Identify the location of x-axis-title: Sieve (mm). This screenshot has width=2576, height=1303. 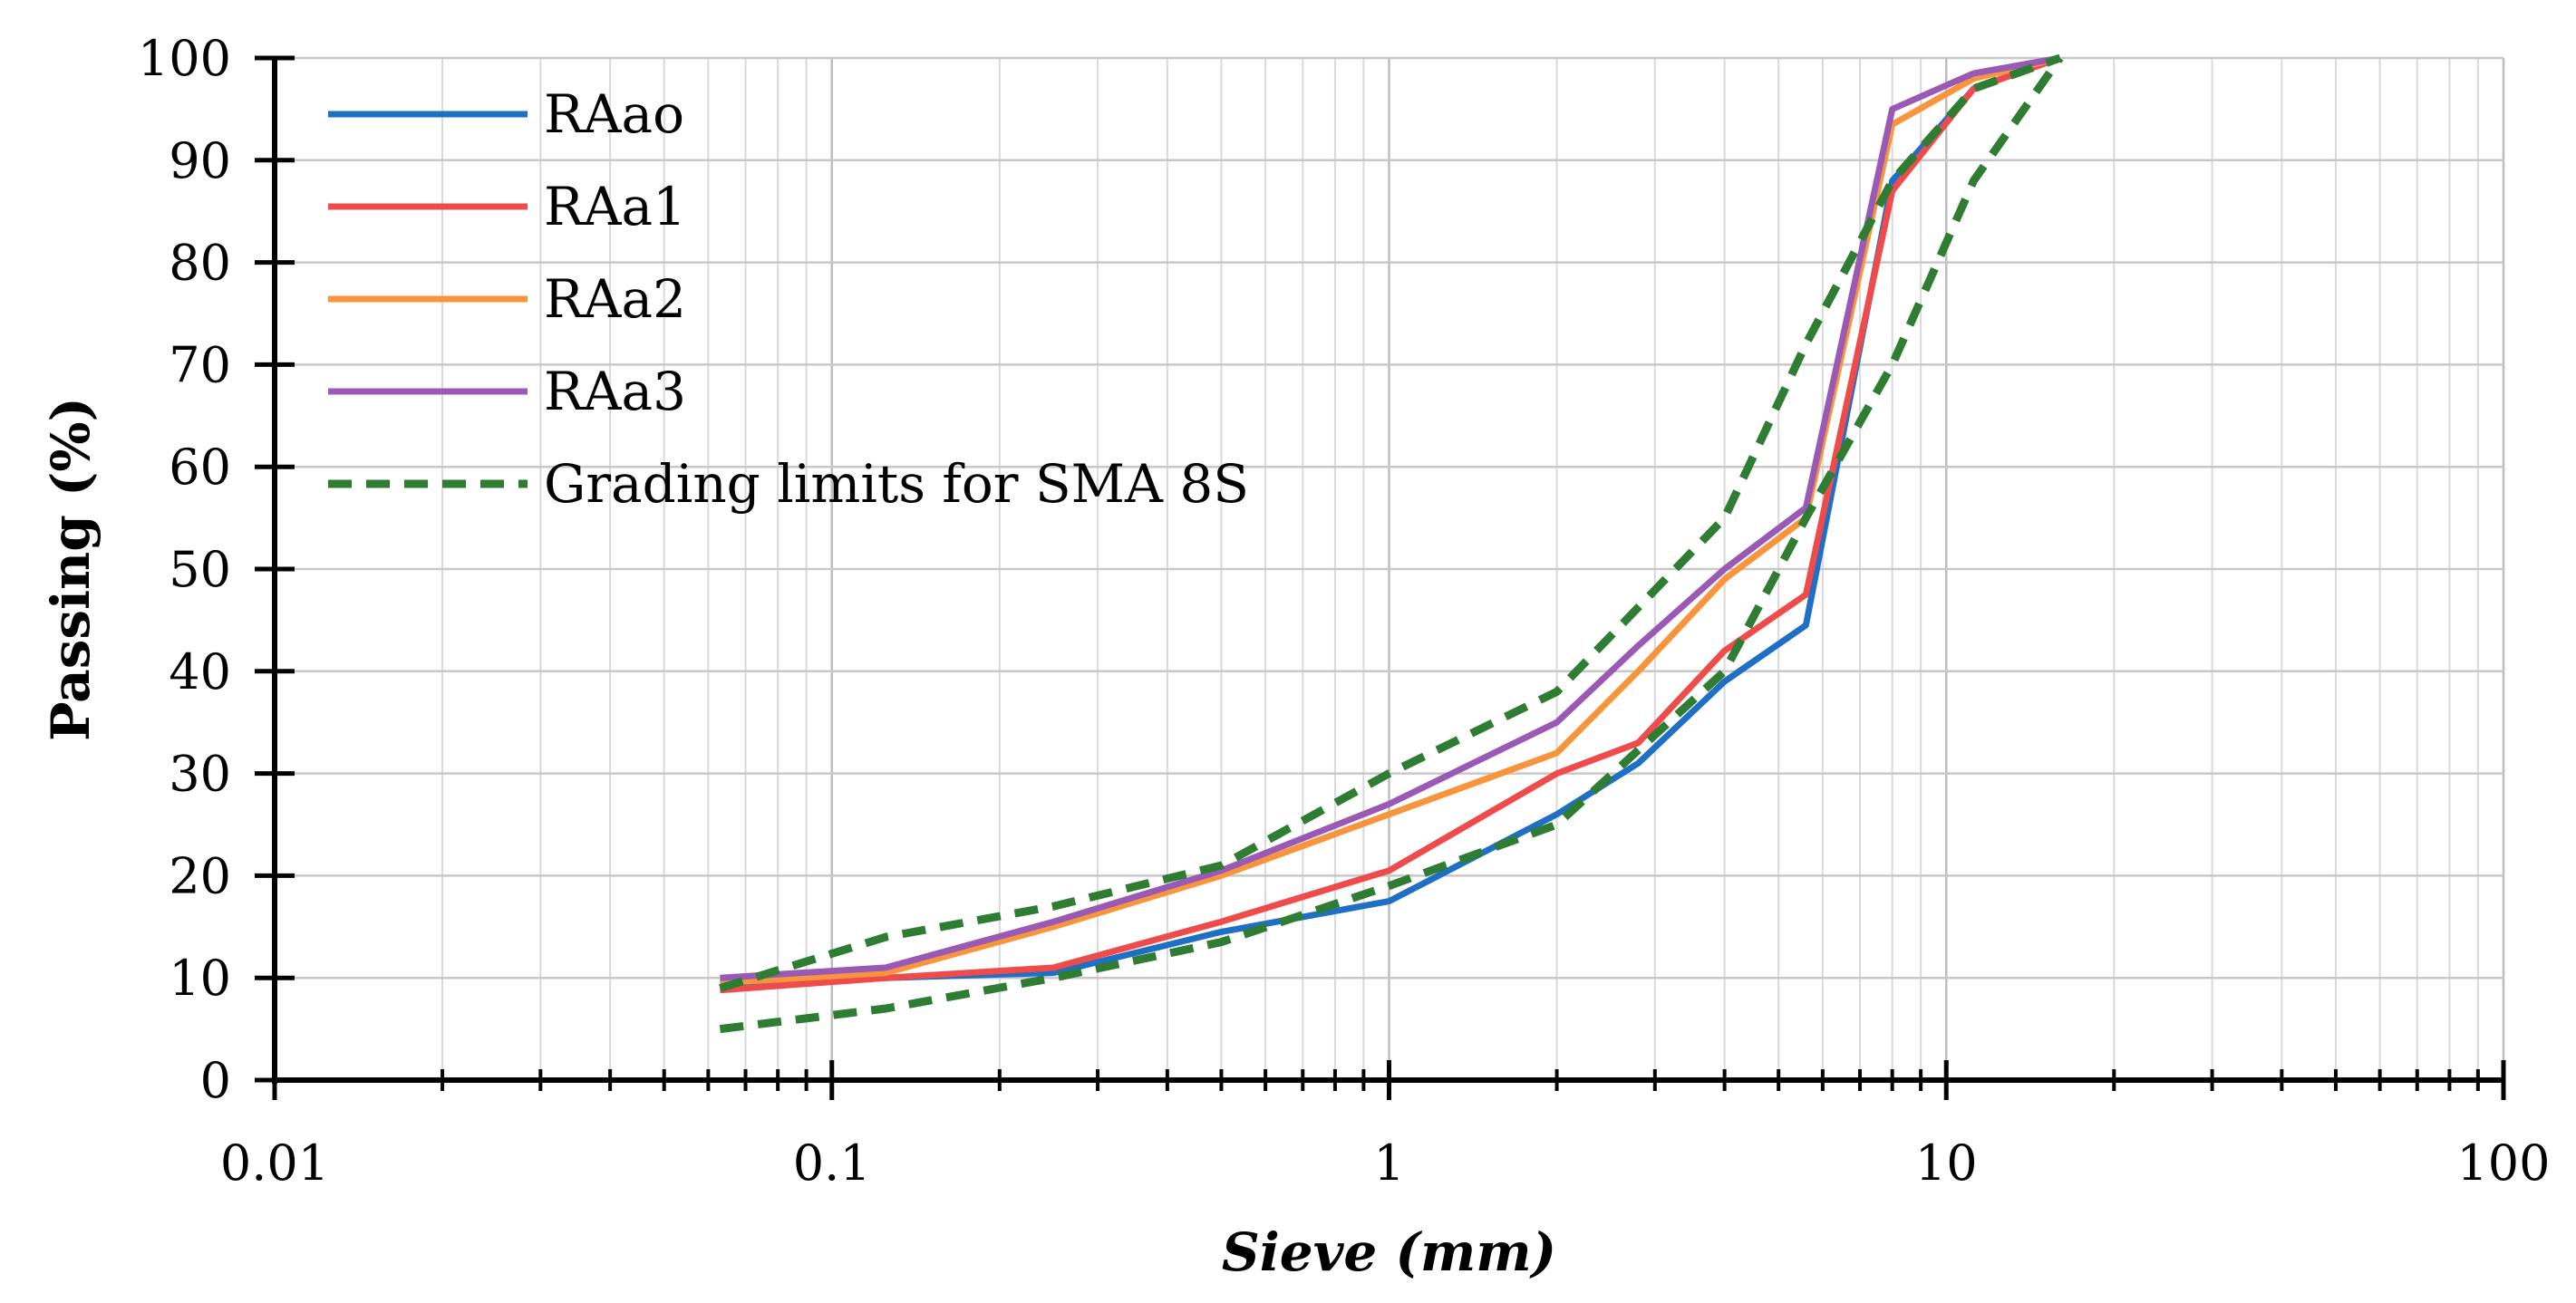
(1389, 1252).